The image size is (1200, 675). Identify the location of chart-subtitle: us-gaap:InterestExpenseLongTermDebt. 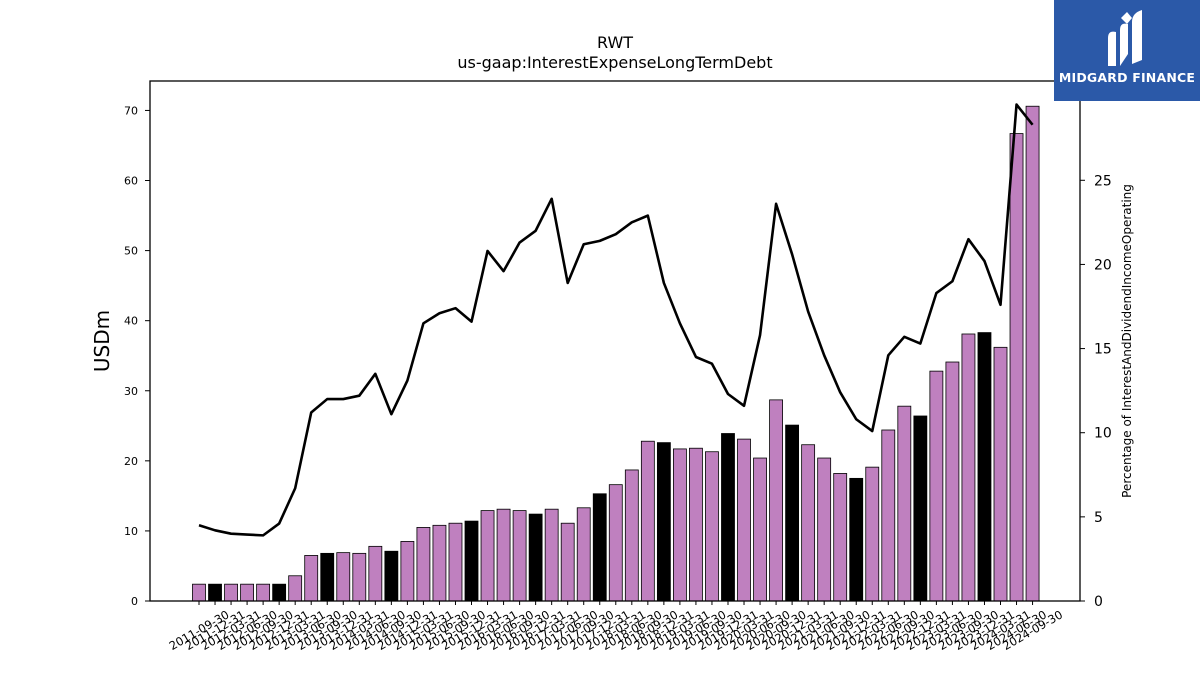
(614, 62).